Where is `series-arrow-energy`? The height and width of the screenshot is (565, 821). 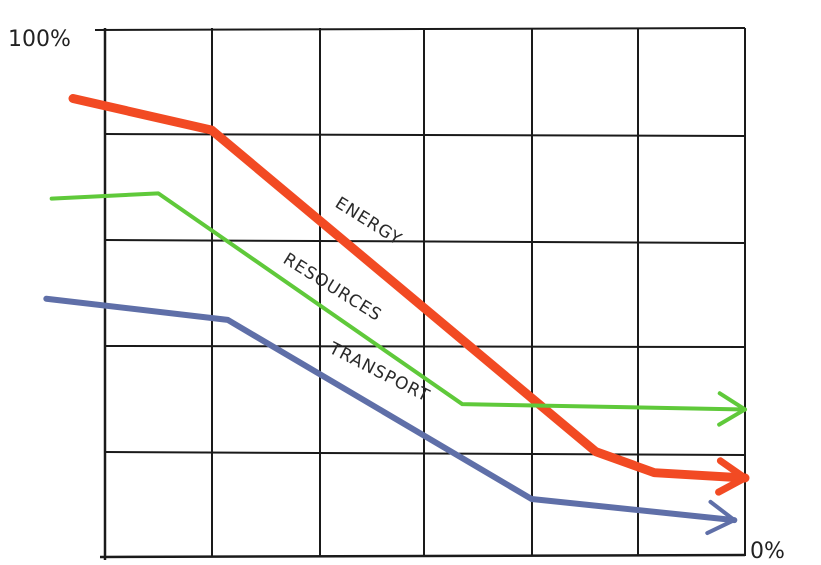
series-arrow-energy is located at coordinates (732, 476).